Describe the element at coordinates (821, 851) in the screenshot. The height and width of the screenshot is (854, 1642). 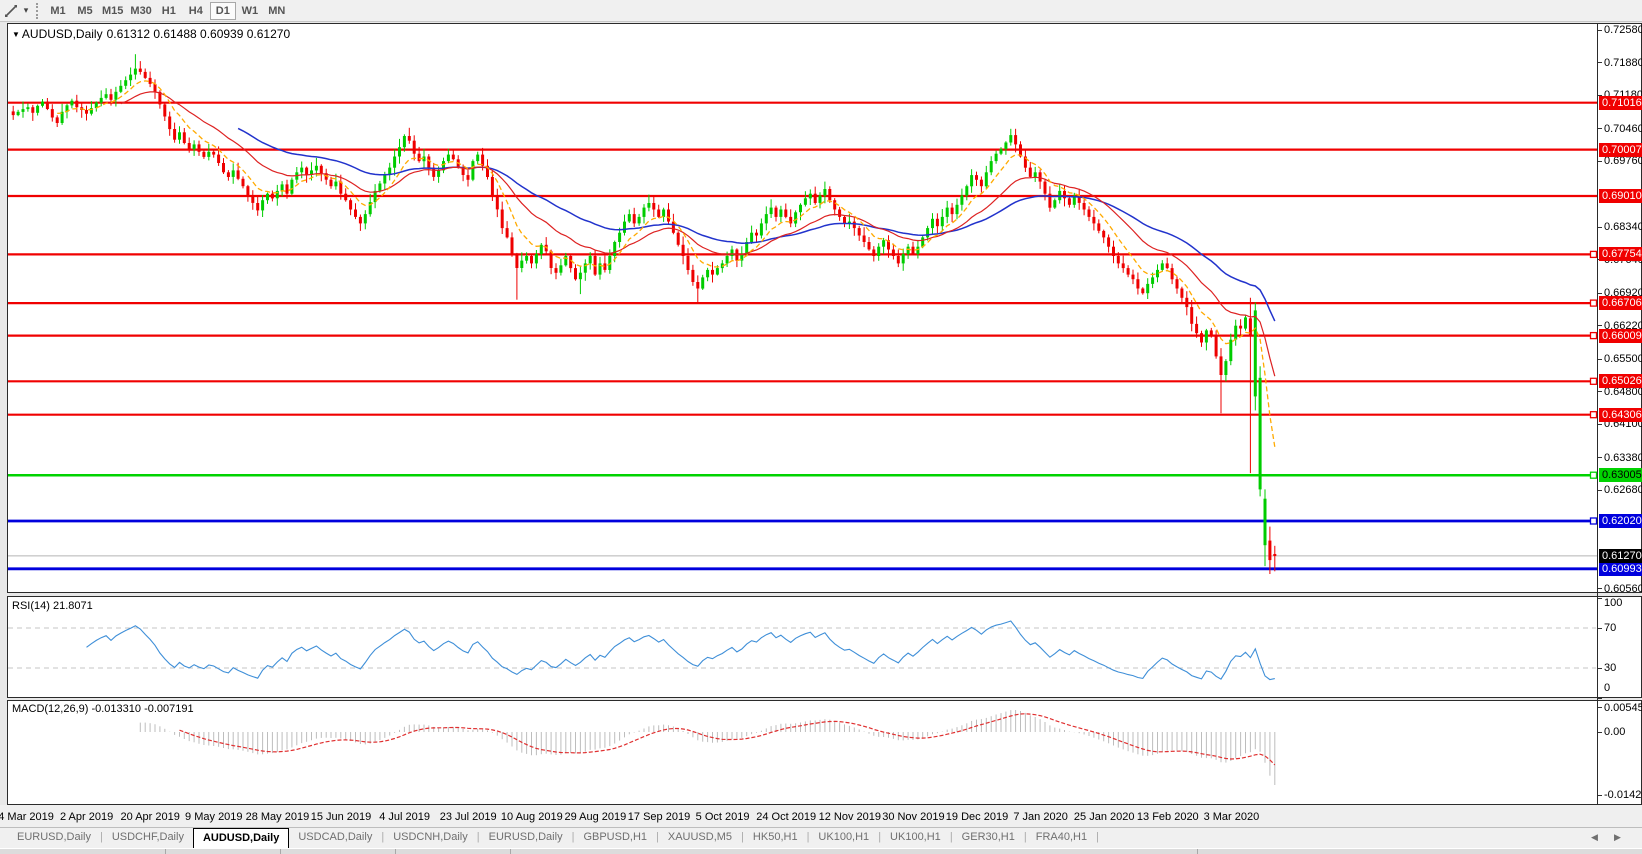
I see `status-bar` at that location.